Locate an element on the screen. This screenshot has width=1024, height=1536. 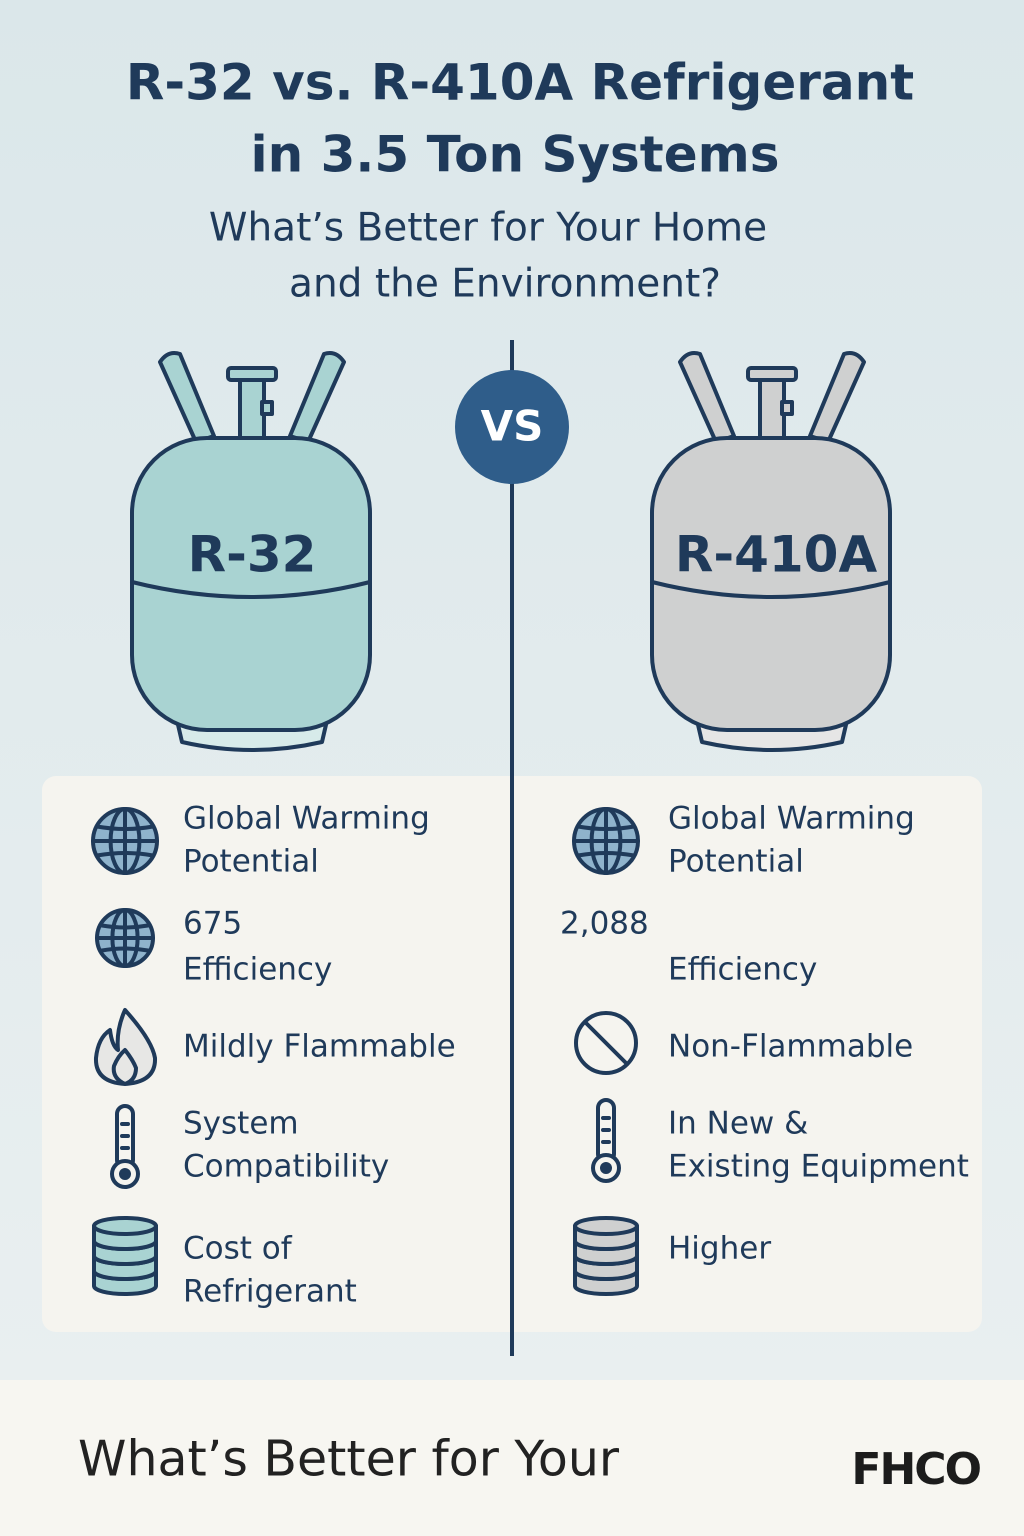
vs-text: VS is located at coordinates (512, 426).